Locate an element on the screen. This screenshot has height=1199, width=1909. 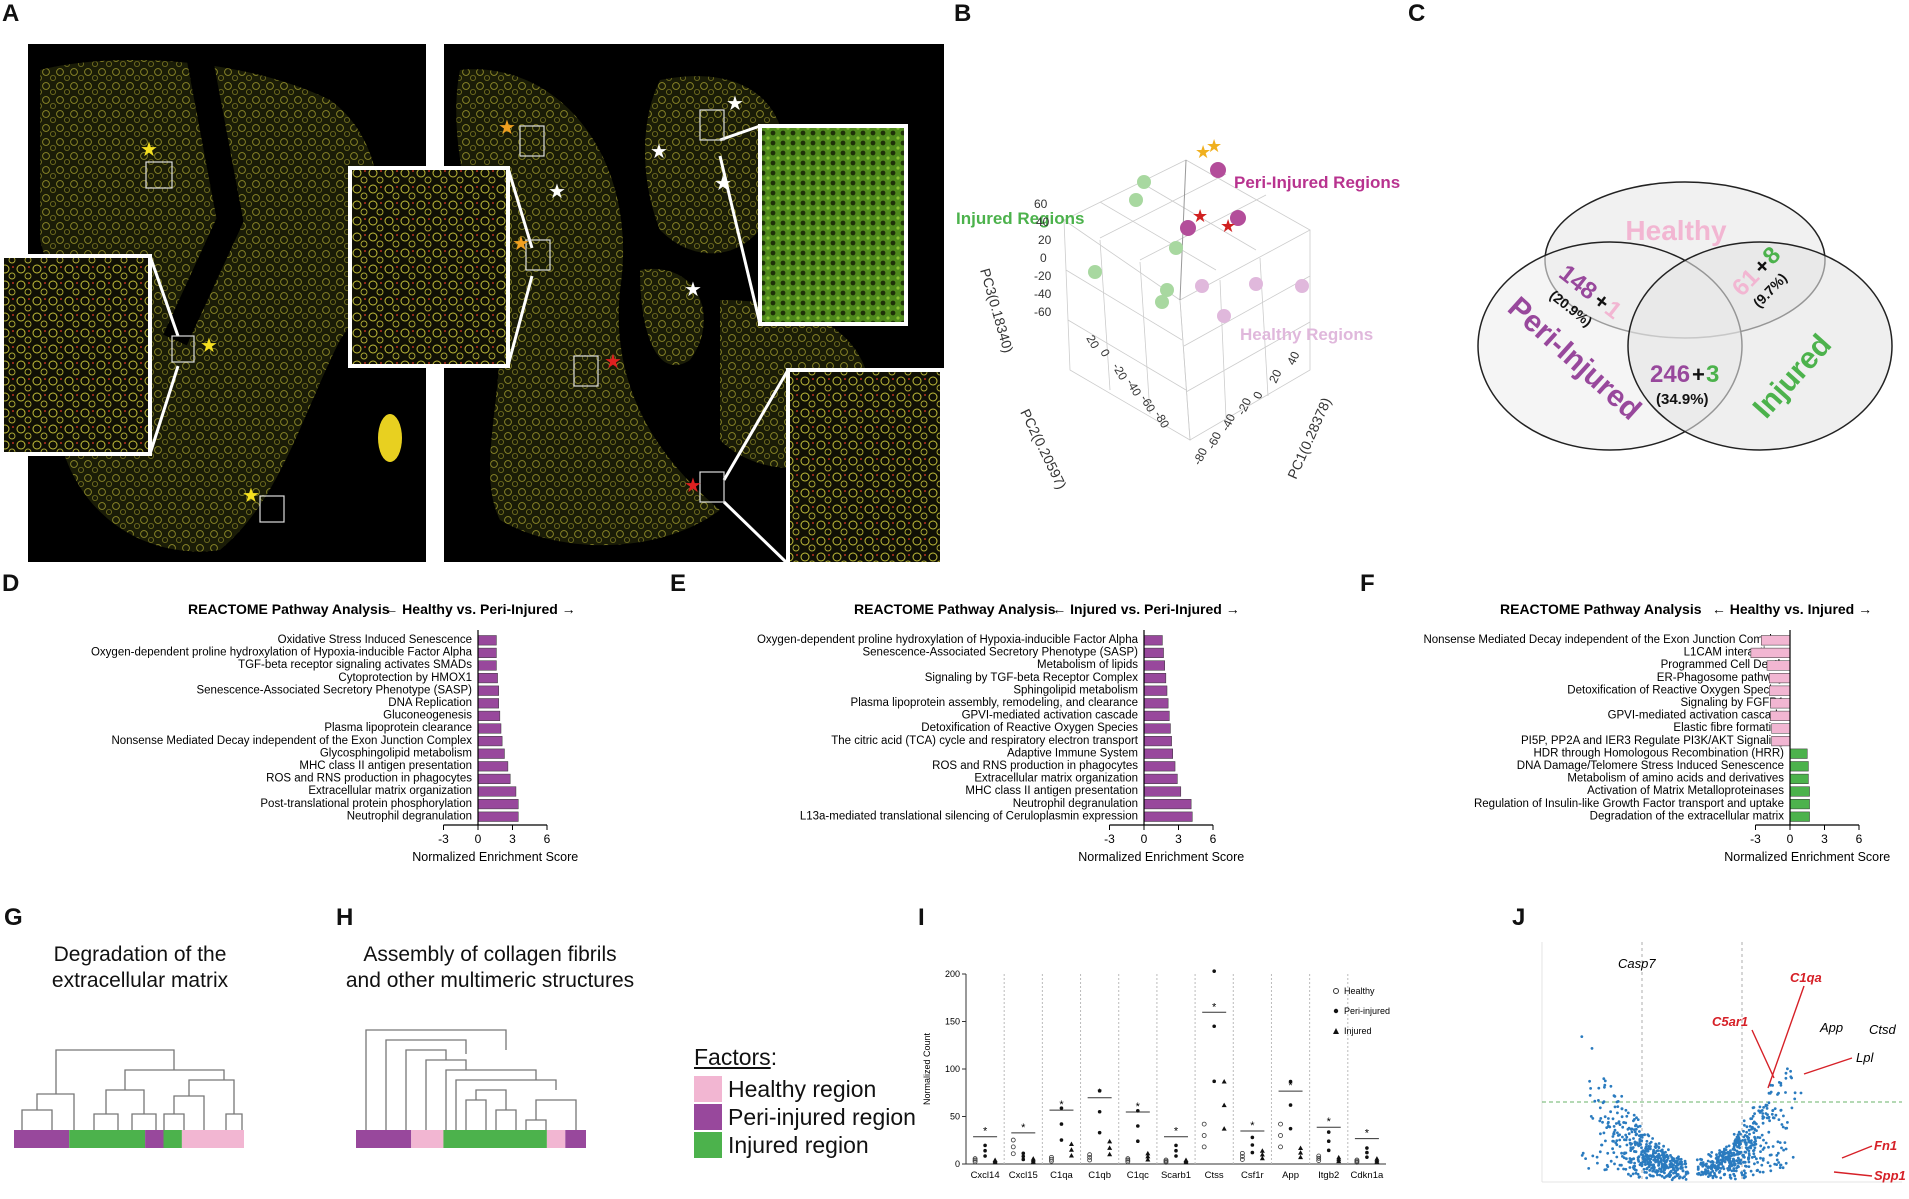
panel-h-title-1: Assembly of collagen fibrils is located at coordinates (490, 954).